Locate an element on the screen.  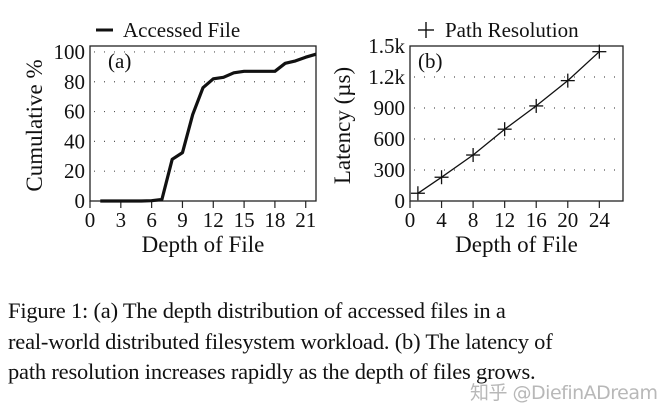
y-tick-label: 80 is located at coordinates (74, 82).